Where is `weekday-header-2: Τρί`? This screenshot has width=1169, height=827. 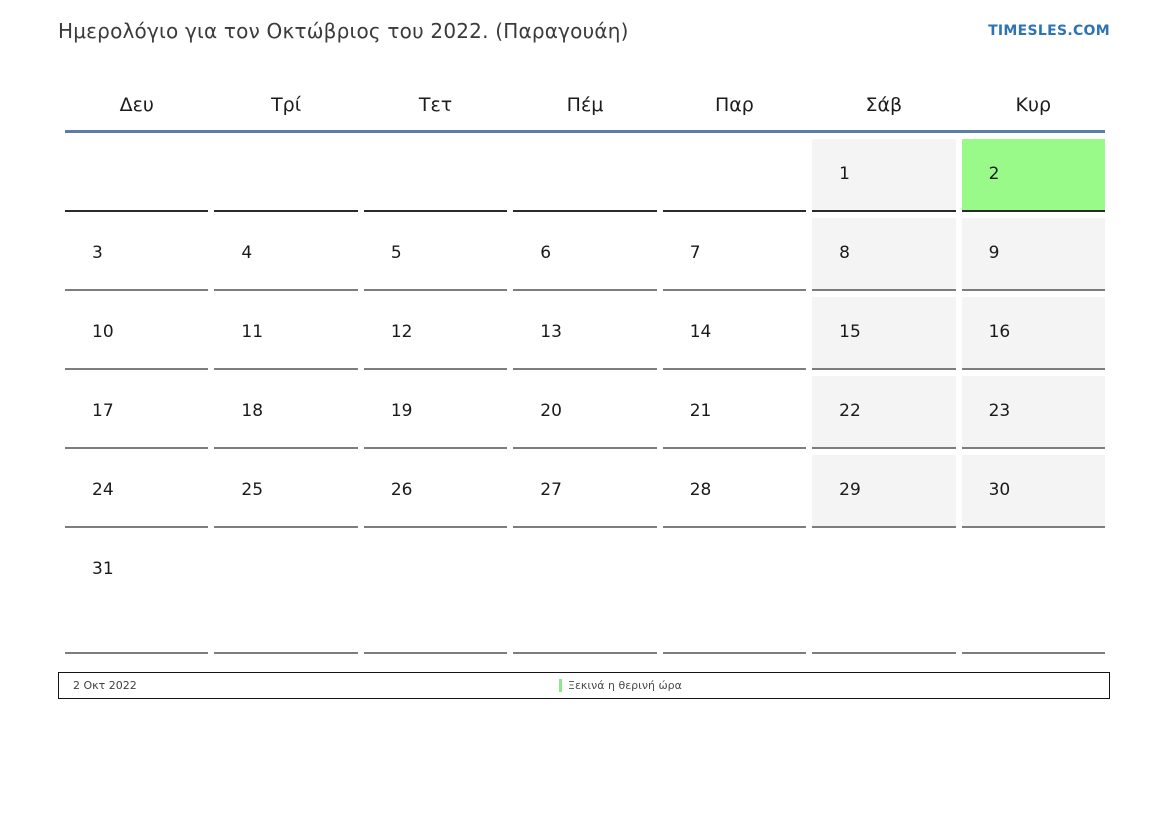
weekday-header-2: Τρί is located at coordinates (286, 105).